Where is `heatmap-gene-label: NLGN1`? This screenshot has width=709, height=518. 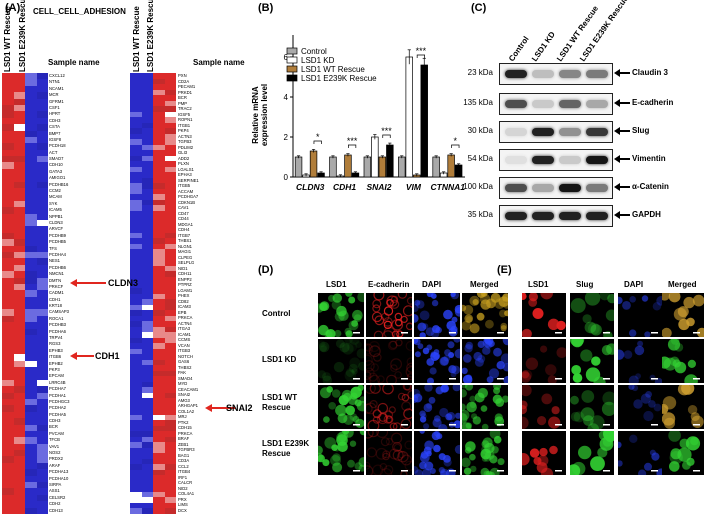 heatmap-gene-label: NLGN1 is located at coordinates (185, 246).